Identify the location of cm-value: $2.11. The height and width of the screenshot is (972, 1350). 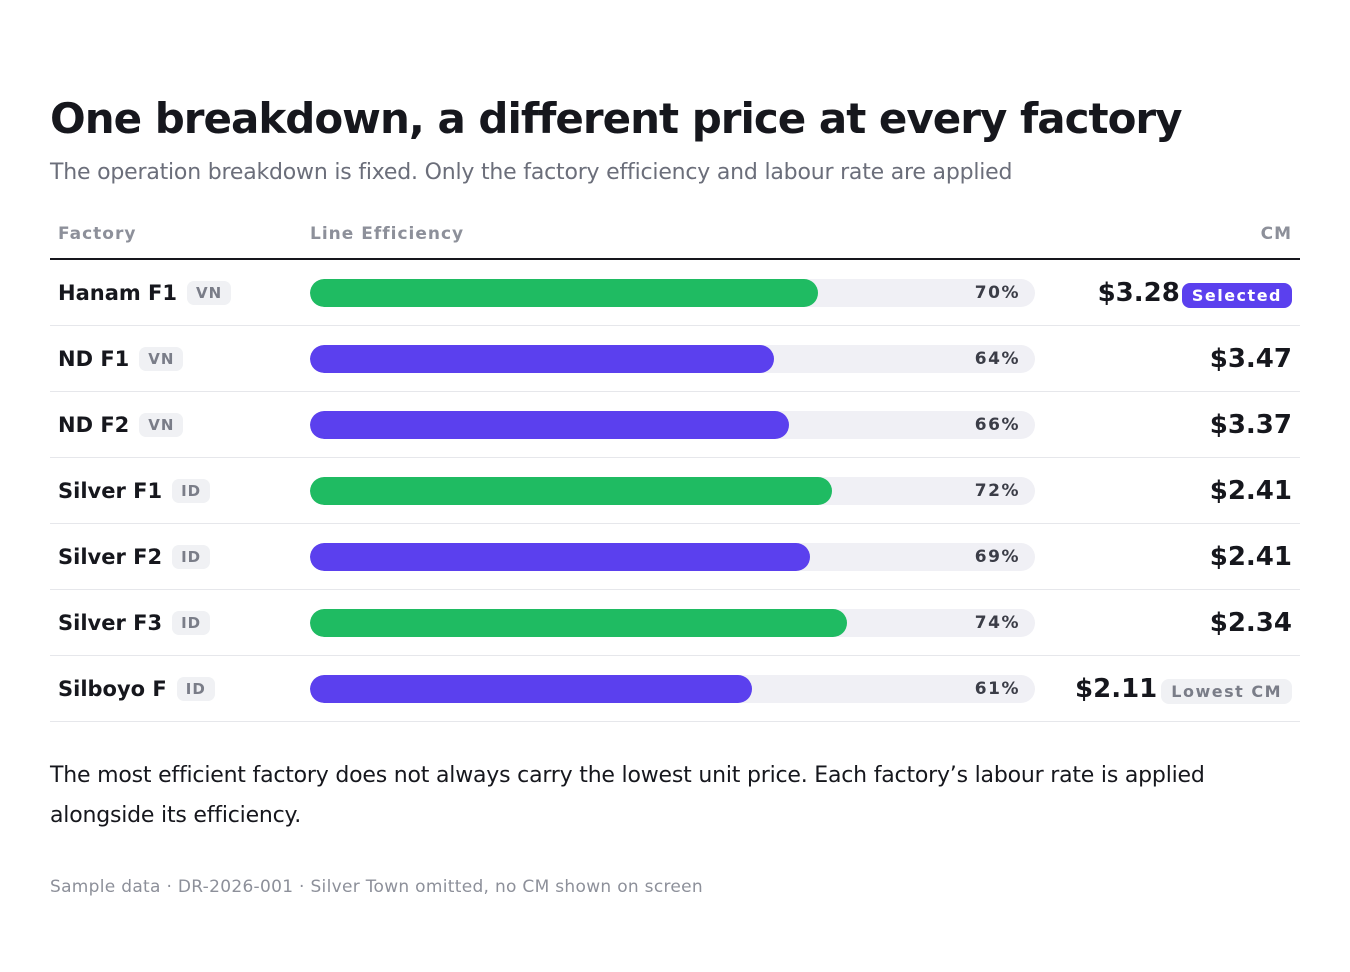
(1116, 688).